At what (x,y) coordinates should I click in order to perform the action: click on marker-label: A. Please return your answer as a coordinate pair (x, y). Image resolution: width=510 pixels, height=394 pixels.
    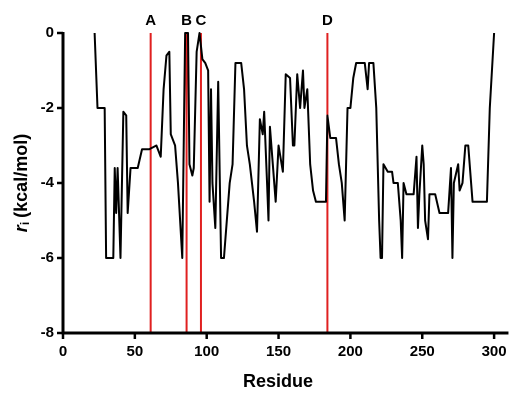
    Looking at the image, I should click on (150, 20).